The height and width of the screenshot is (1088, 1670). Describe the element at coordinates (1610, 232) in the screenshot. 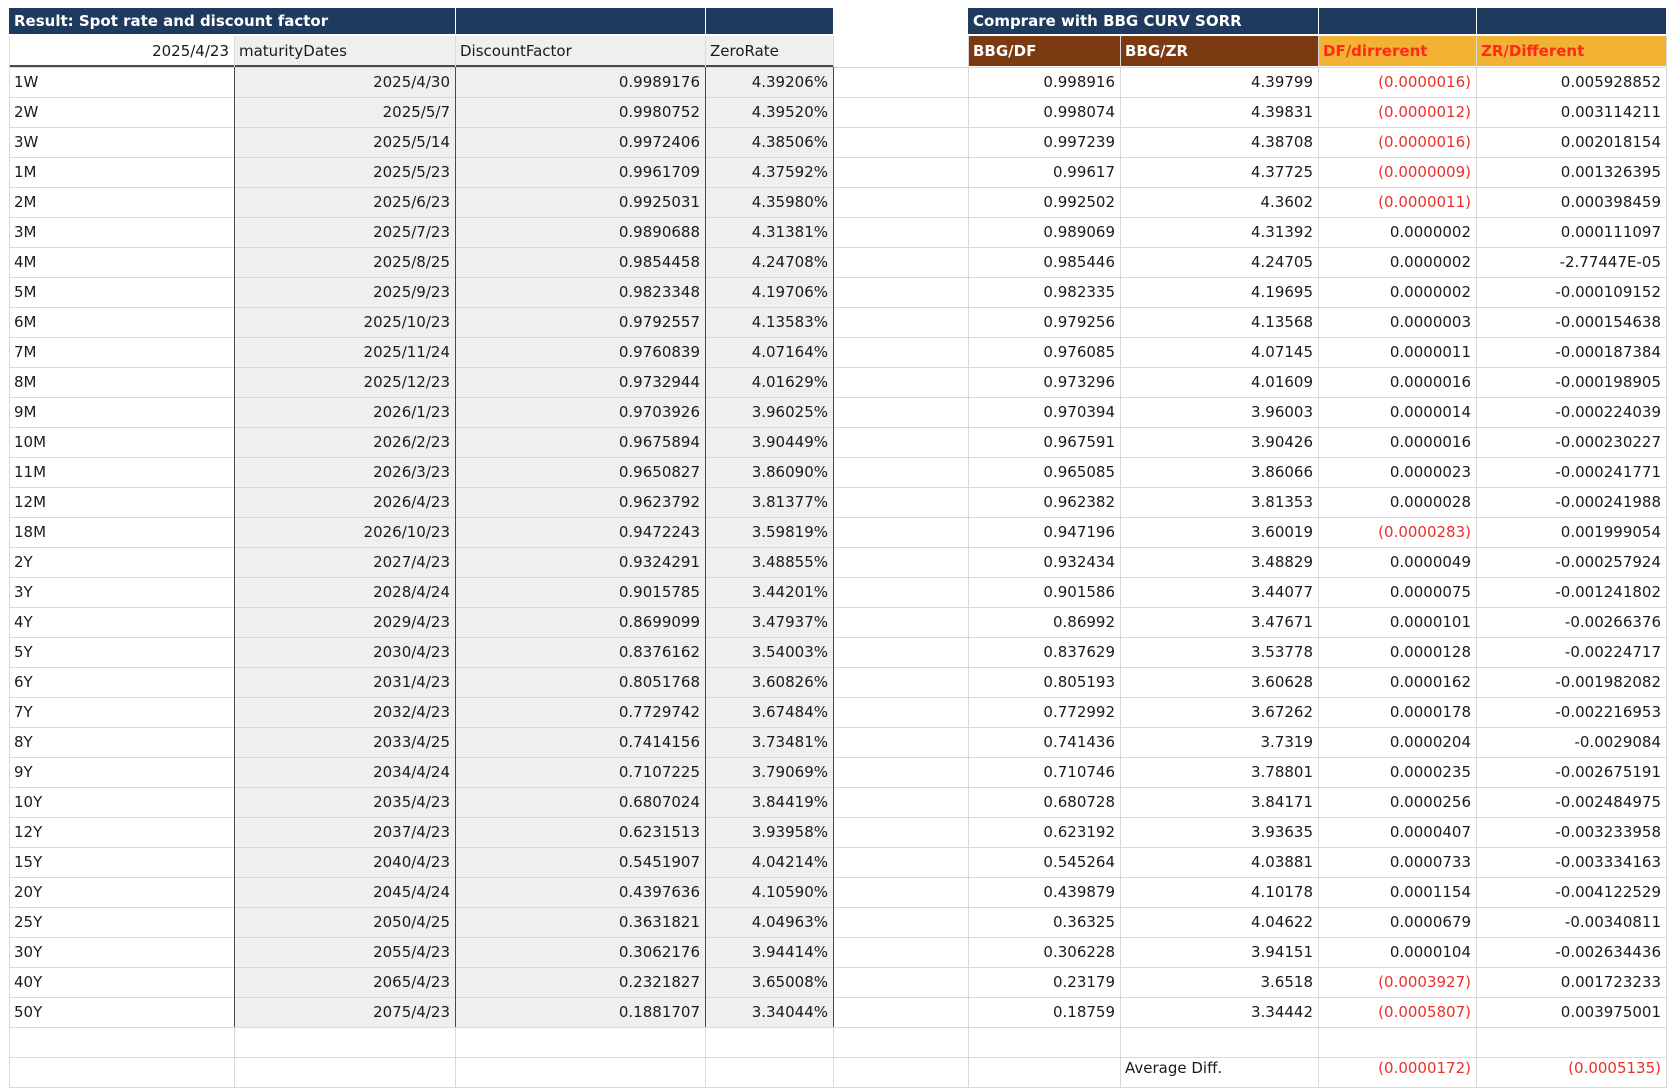

I see `zr-diff-cell: 0.000111097` at that location.